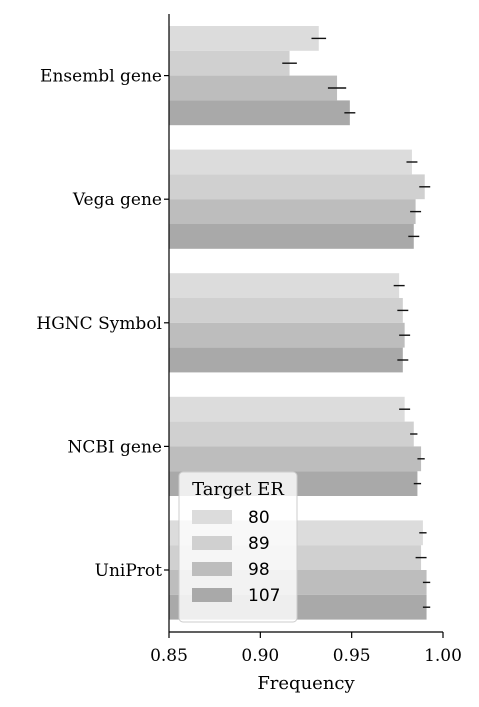  What do you see at coordinates (259, 518) in the screenshot?
I see `legend-label: 80` at bounding box center [259, 518].